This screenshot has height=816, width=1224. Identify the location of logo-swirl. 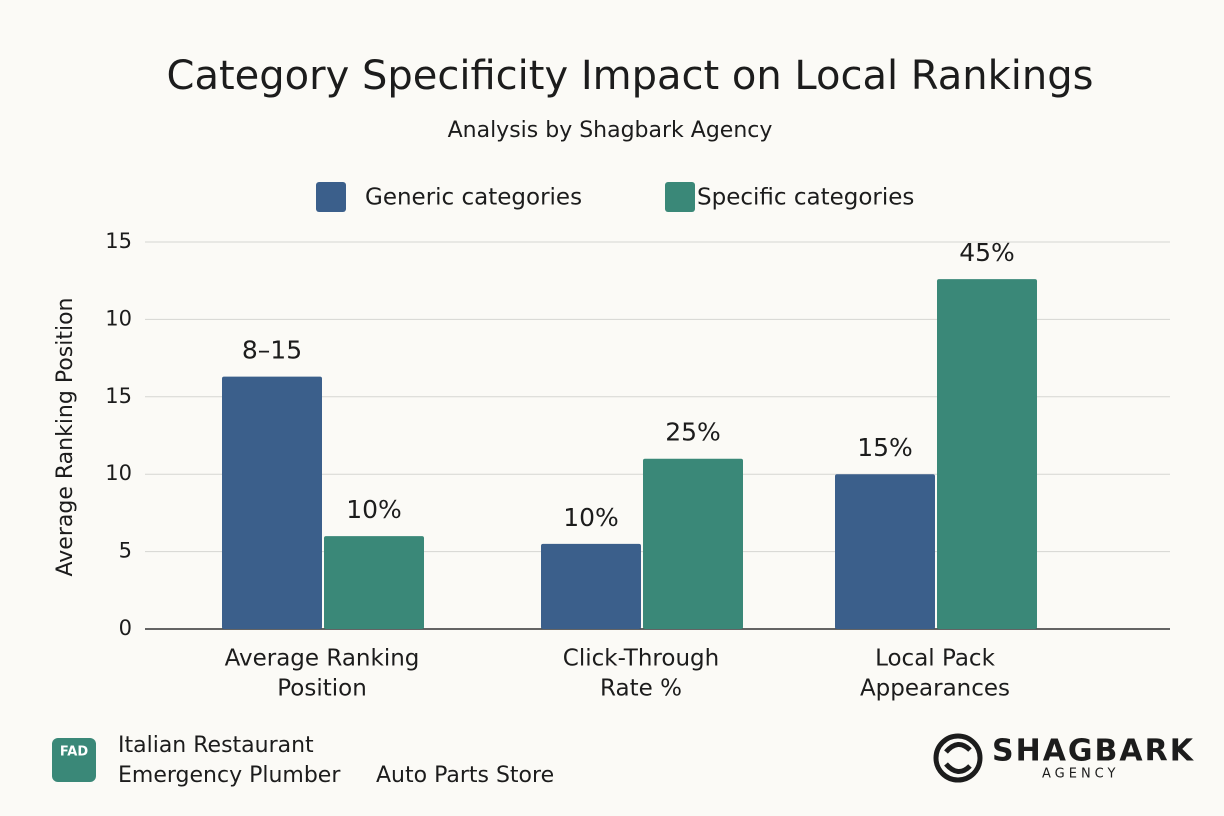
(958, 758).